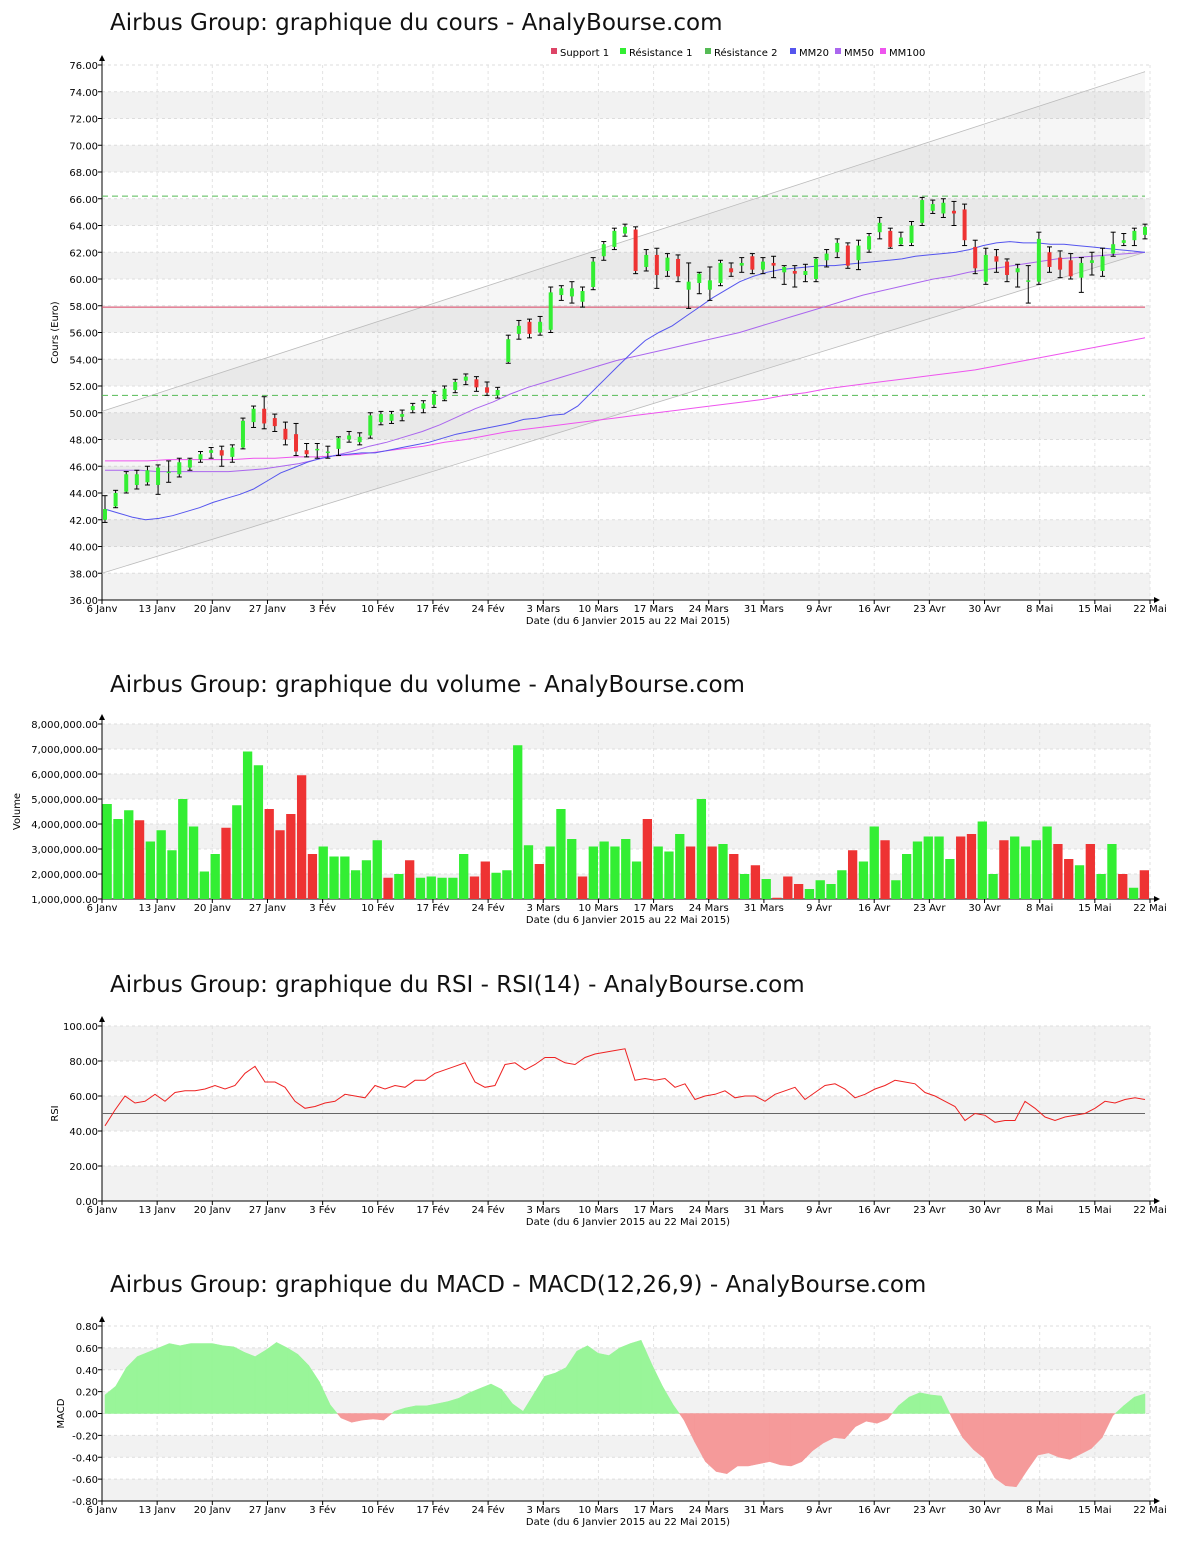 The height and width of the screenshot is (1550, 1200). What do you see at coordinates (83, 1062) in the screenshot?
I see `y-tick-label: 80.00` at bounding box center [83, 1062].